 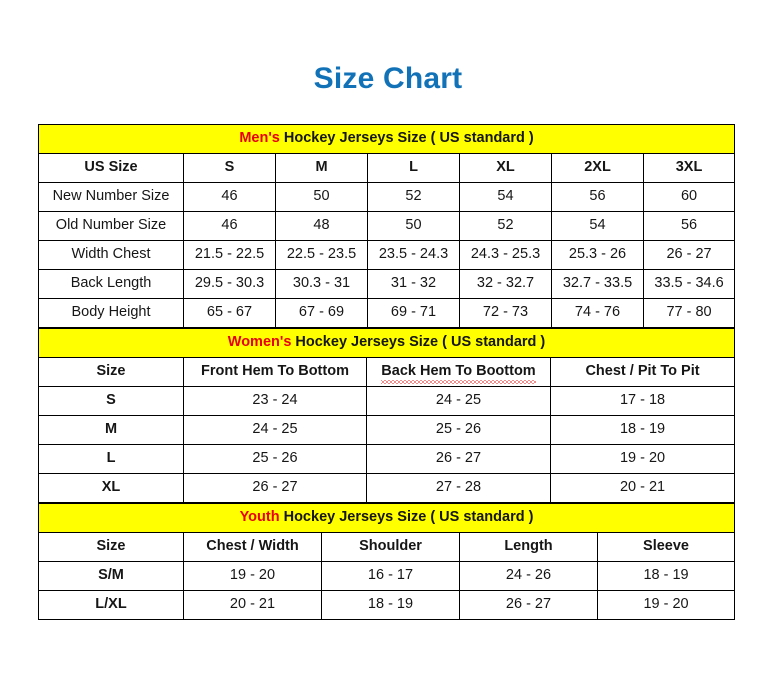 What do you see at coordinates (111, 284) in the screenshot?
I see `row-label: Back Length` at bounding box center [111, 284].